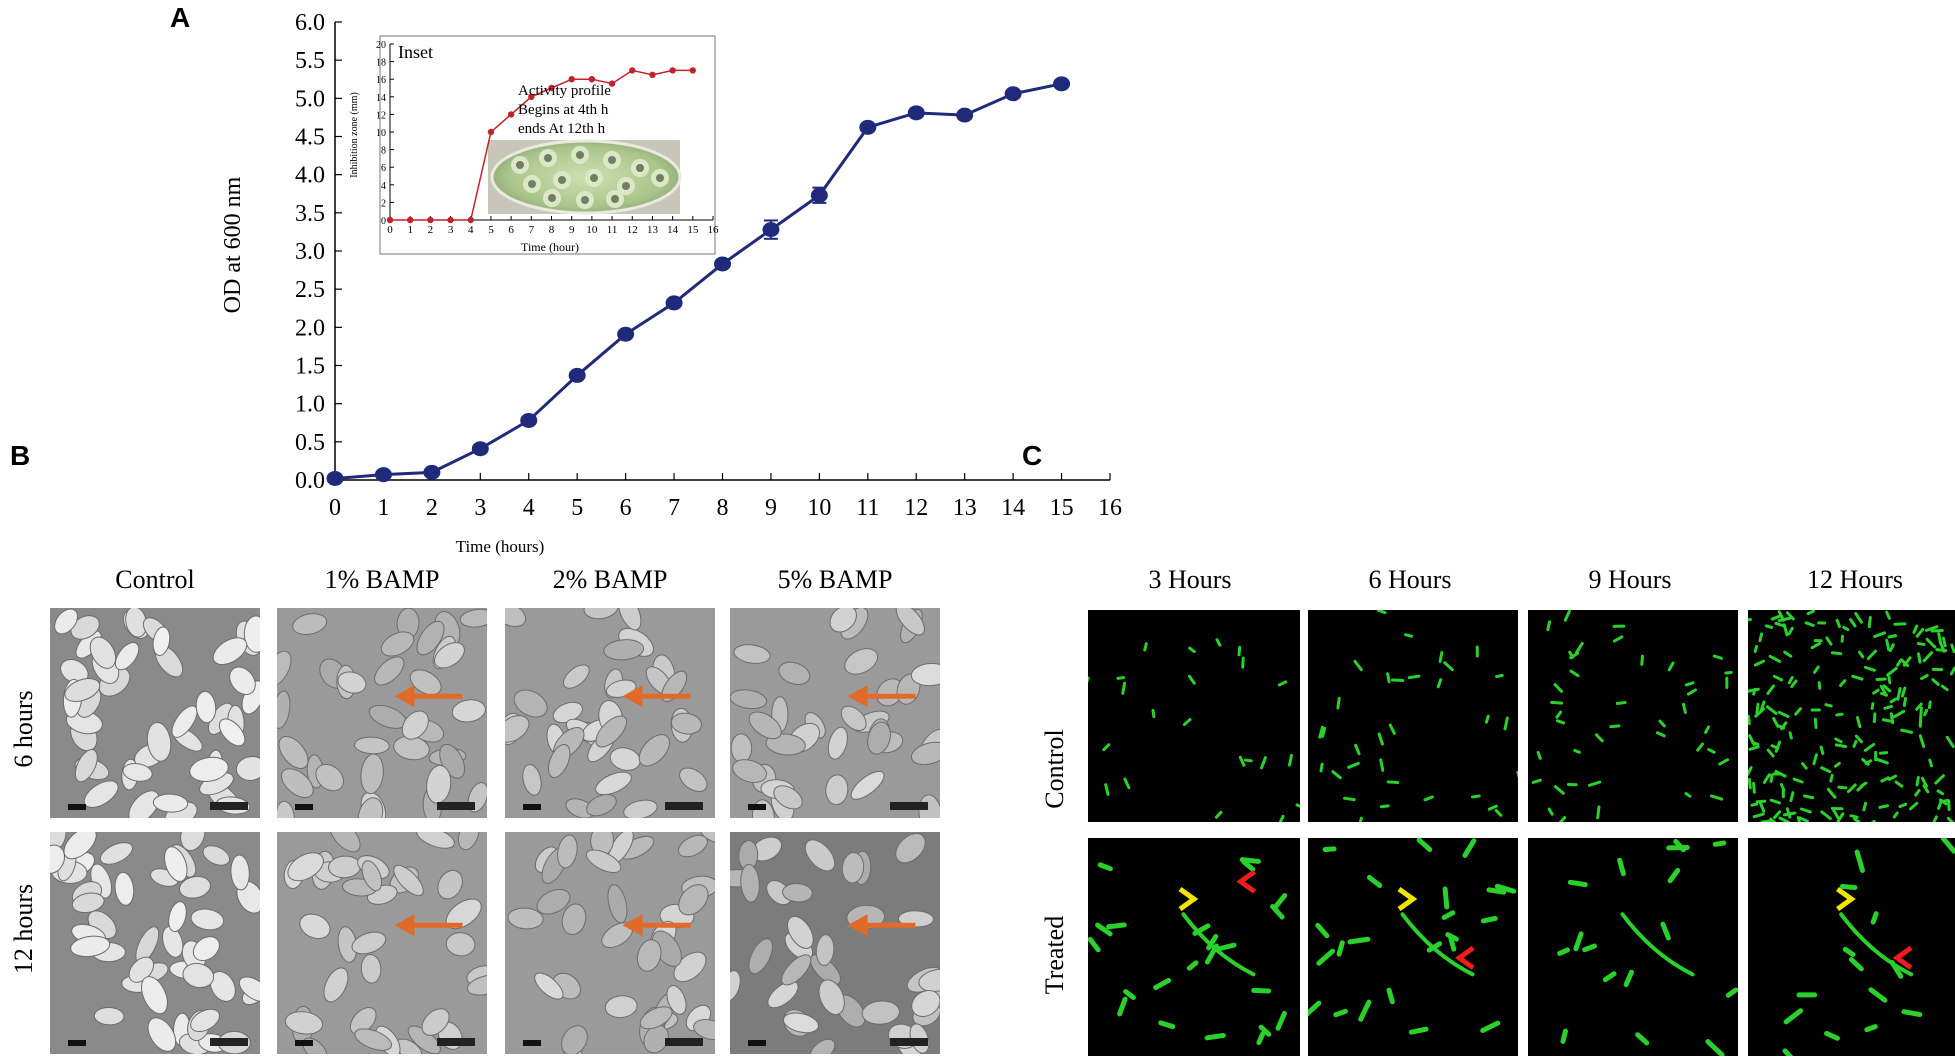  I want to click on main-x-tick-label: 16, so click(1110, 508).